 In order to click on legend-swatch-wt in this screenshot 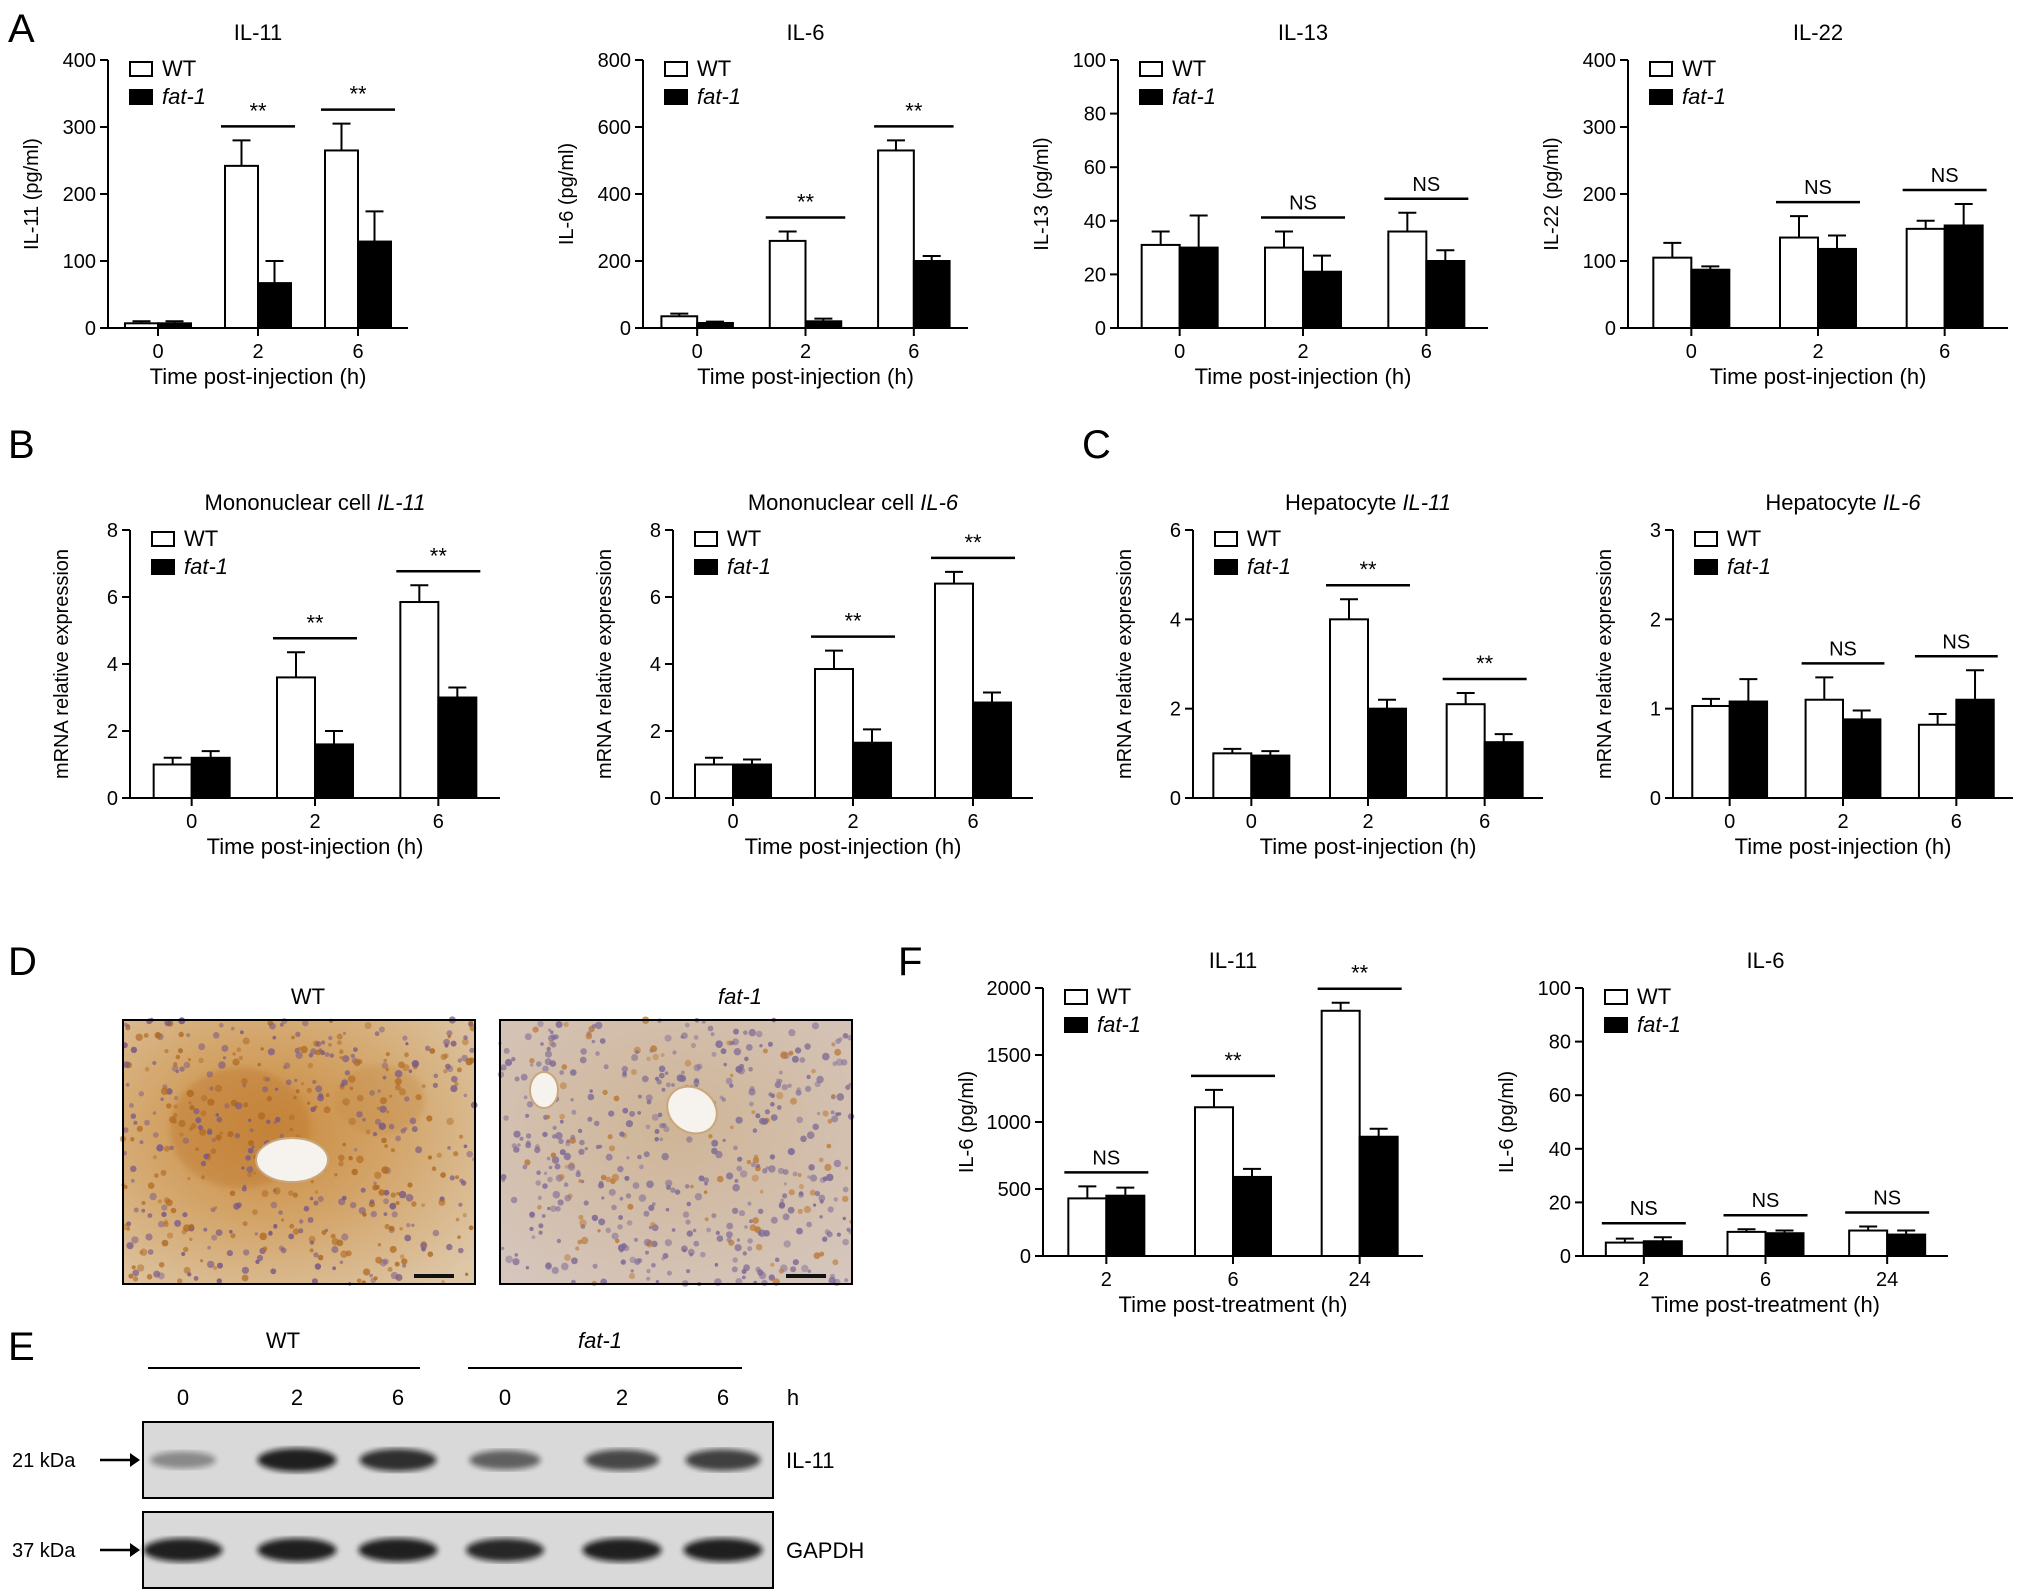, I will do `click(163, 539)`.